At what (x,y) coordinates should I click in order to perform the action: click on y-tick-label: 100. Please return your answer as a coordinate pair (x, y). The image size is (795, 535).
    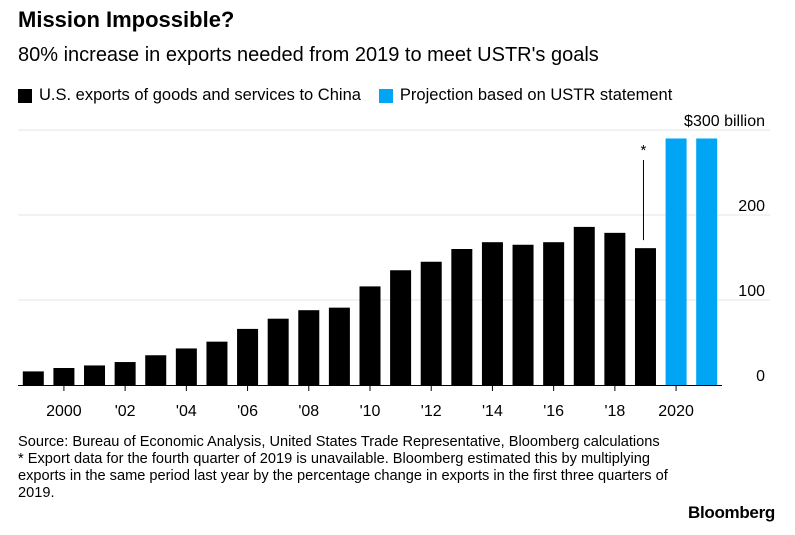
    Looking at the image, I should click on (751, 291).